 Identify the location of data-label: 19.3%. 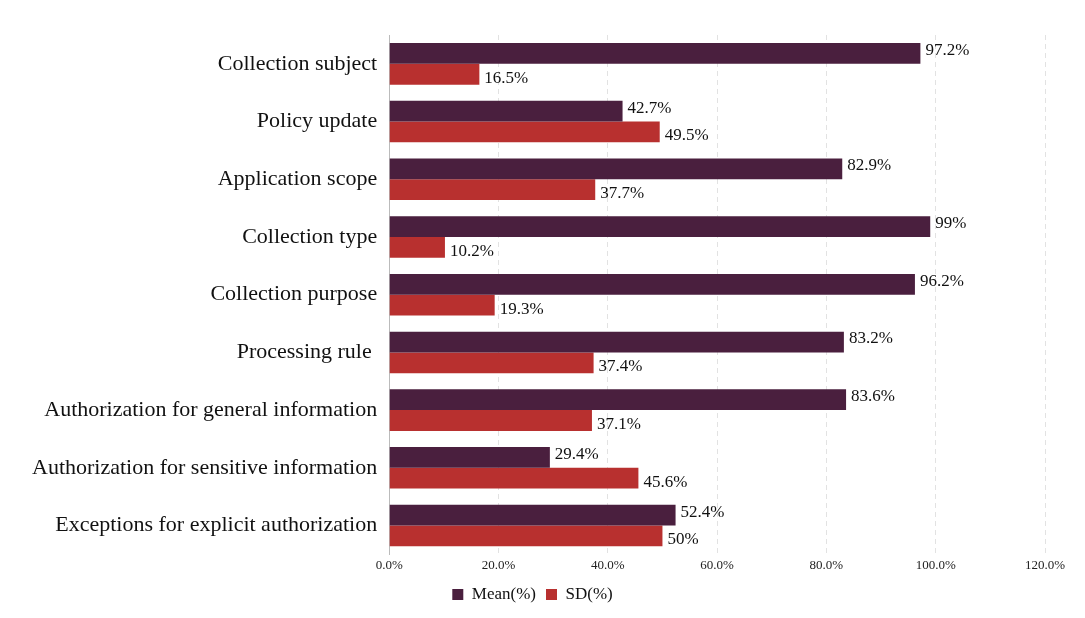
(521, 308).